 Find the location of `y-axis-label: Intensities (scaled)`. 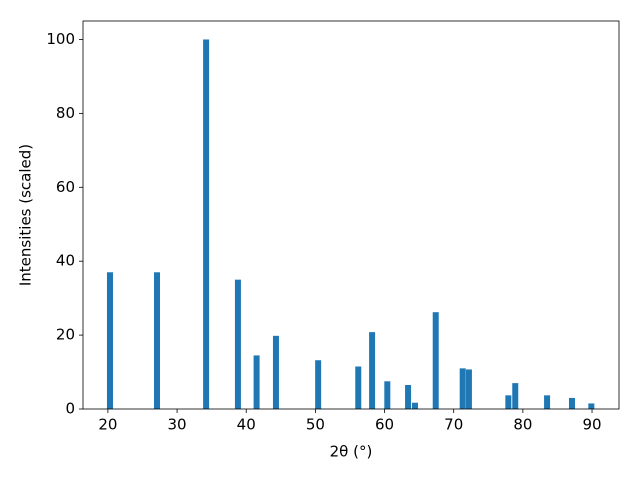

y-axis-label: Intensities (scaled) is located at coordinates (26, 215).